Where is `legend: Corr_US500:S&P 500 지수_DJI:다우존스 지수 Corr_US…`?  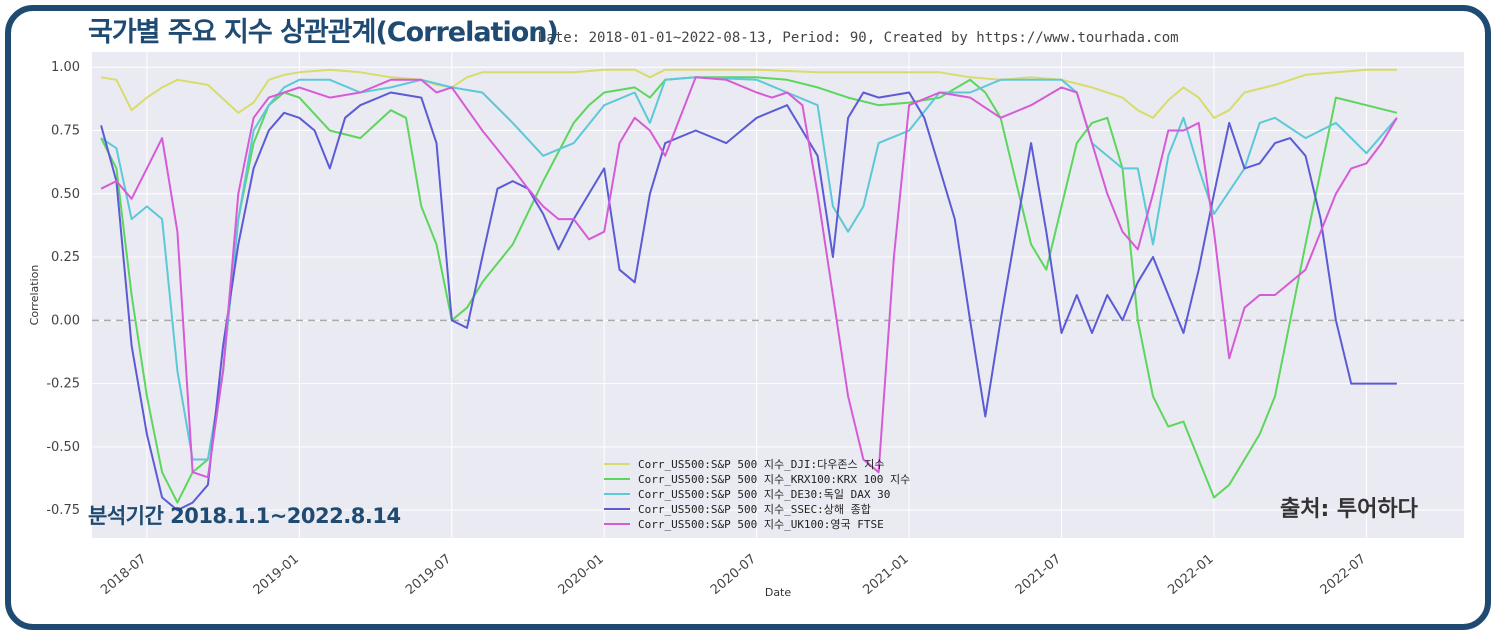
legend: Corr_US500:S&P 500 지수_DJI:다우존스 지수 Corr_US… is located at coordinates (757, 494).